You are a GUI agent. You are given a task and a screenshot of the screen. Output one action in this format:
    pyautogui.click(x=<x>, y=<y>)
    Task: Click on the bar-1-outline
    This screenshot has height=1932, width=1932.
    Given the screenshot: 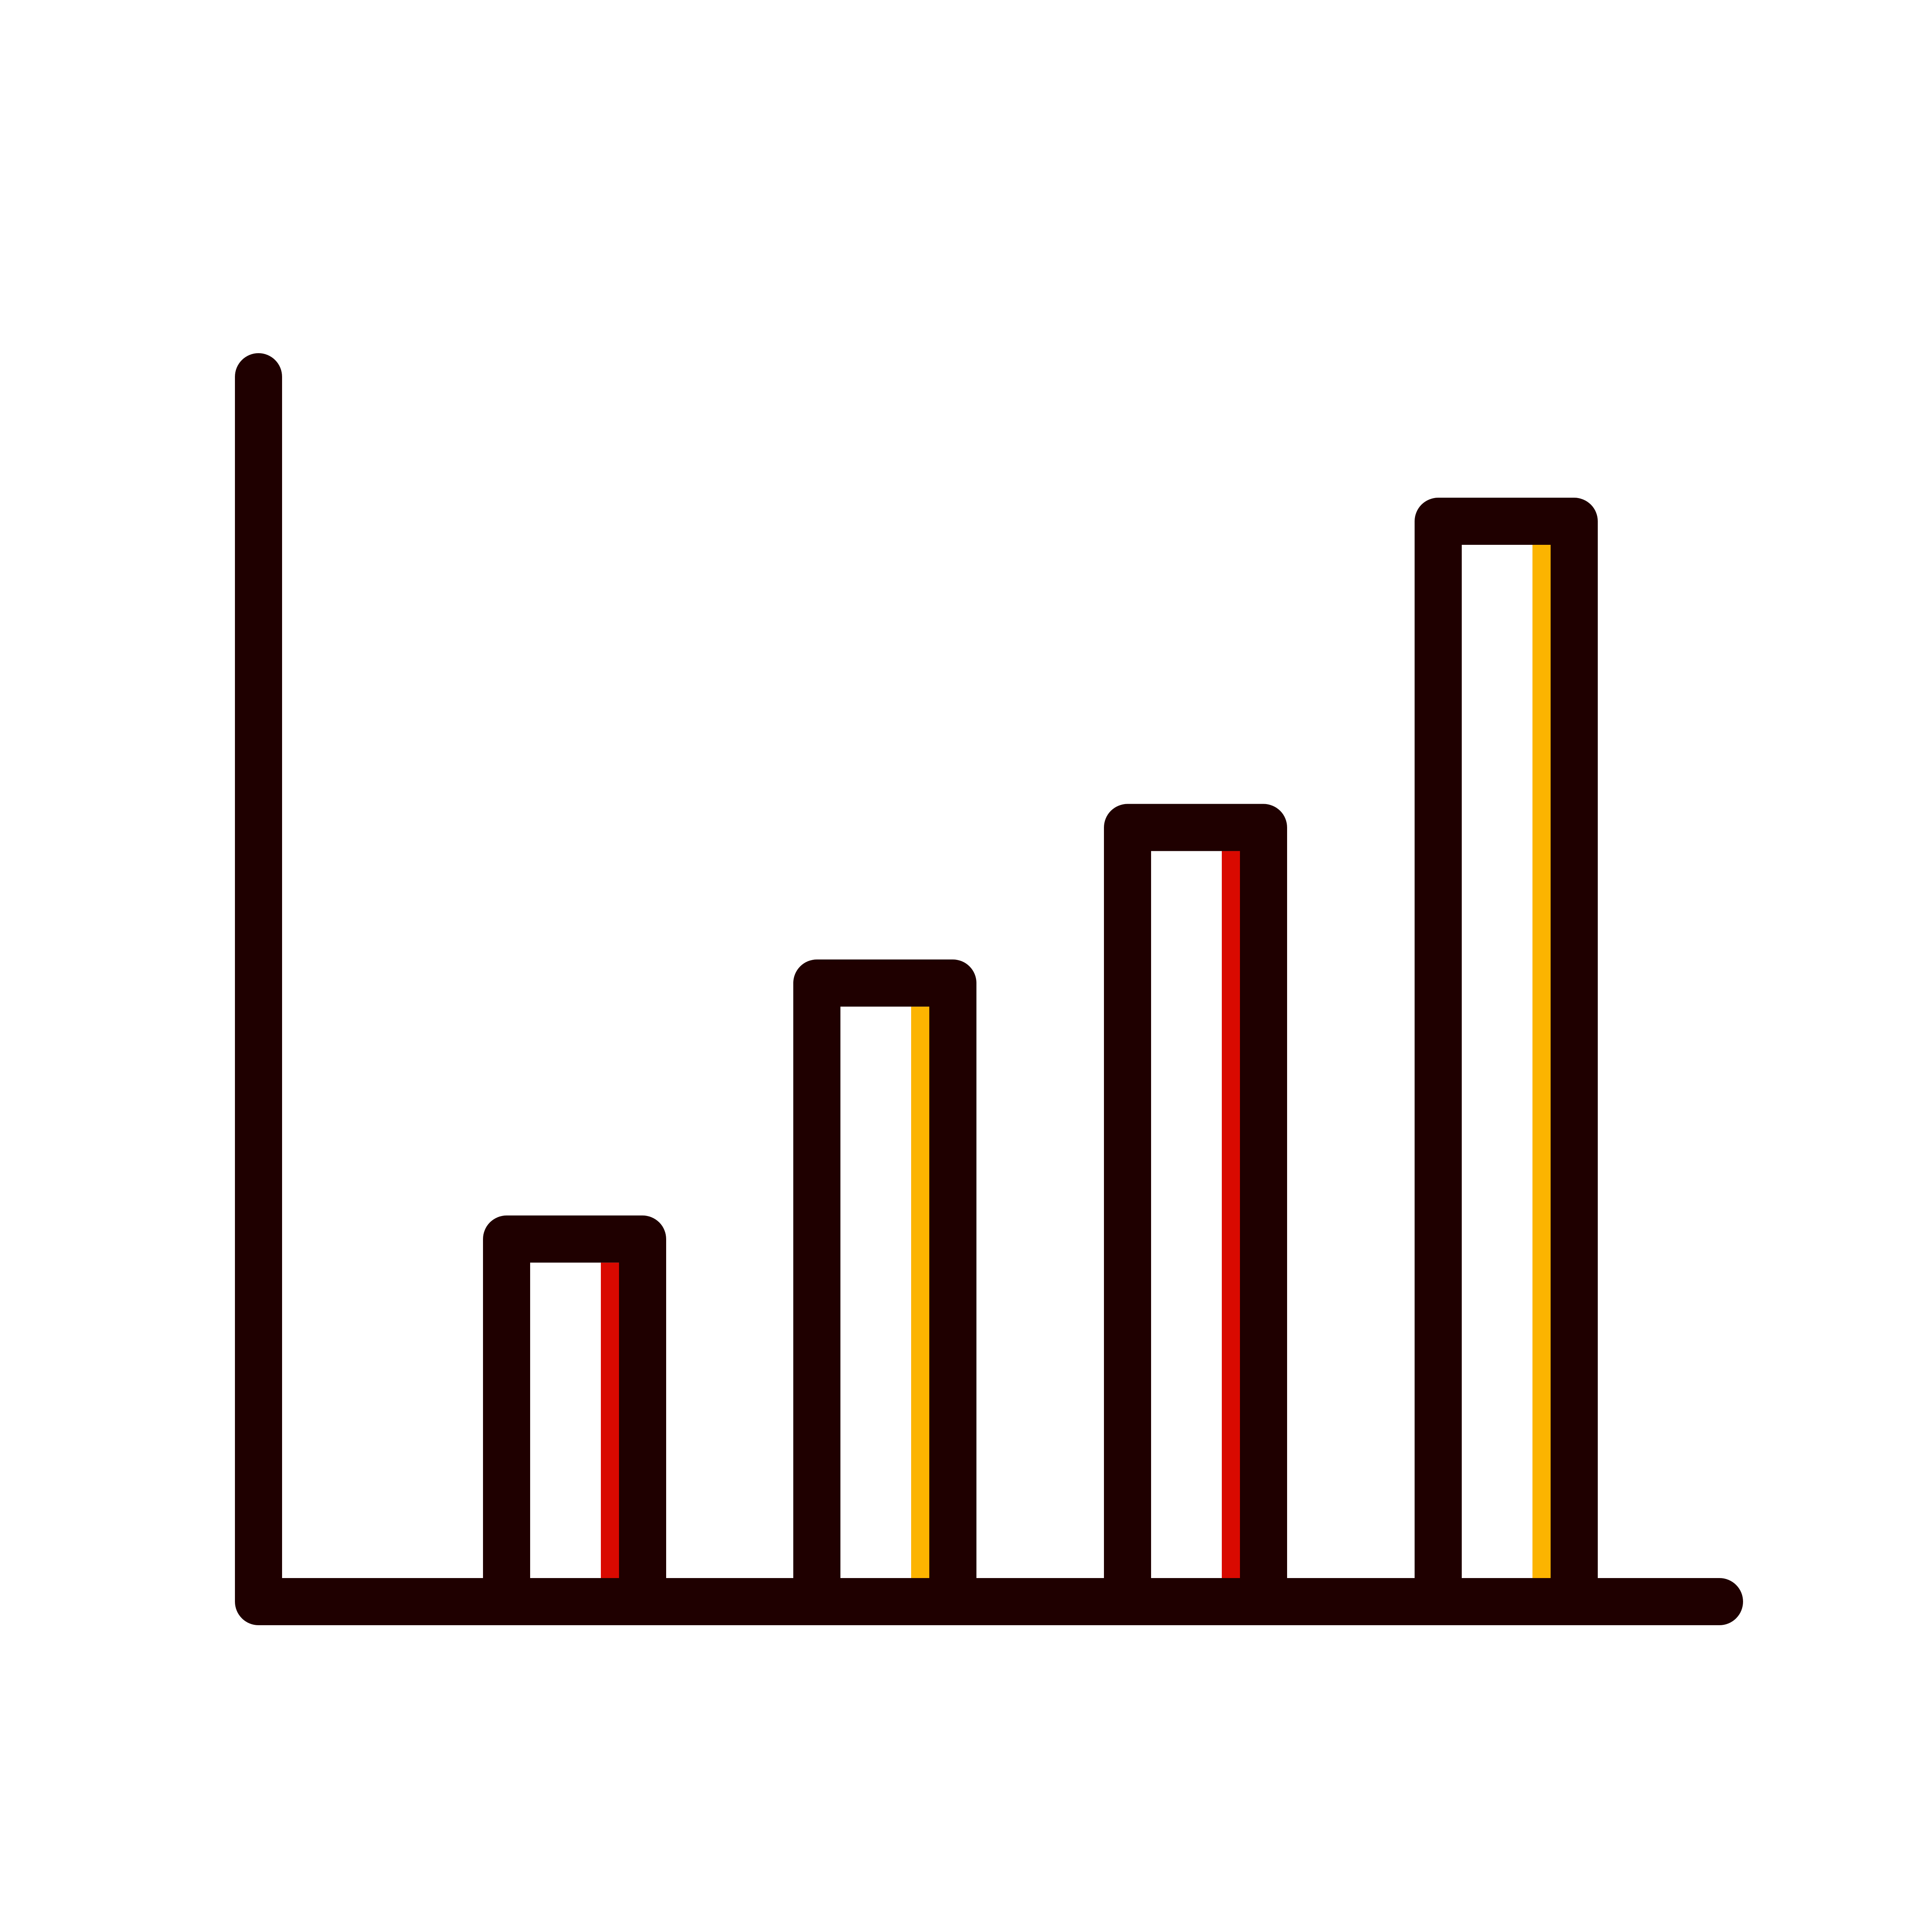 What is the action you would take?
    pyautogui.click(x=574, y=1409)
    